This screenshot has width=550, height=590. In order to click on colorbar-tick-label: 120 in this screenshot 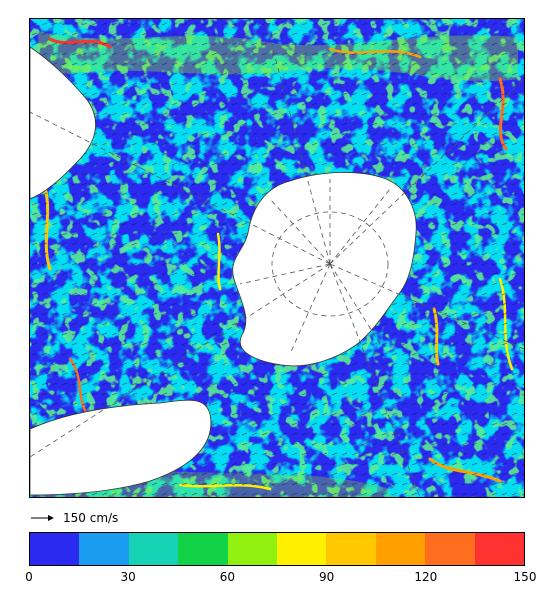, I will do `click(426, 577)`.